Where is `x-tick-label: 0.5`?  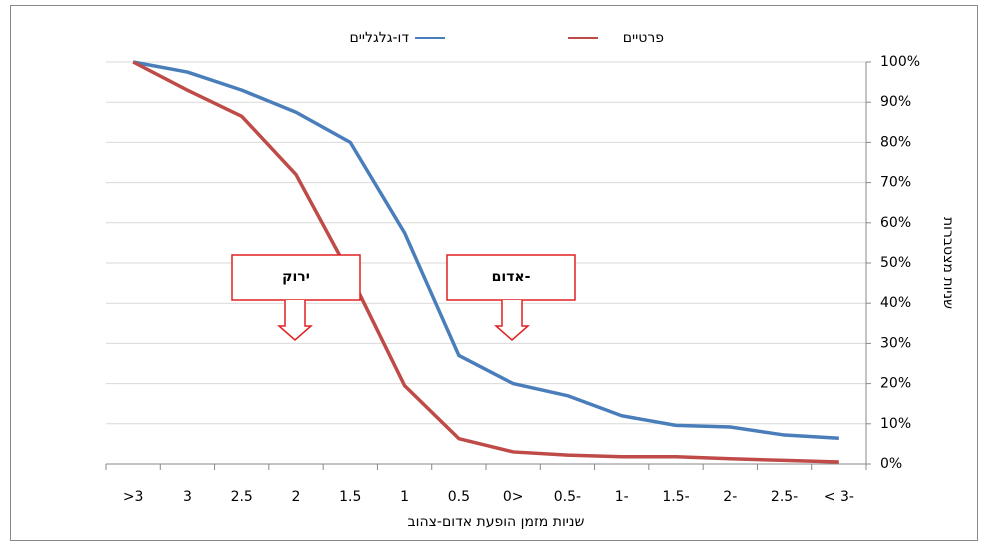
x-tick-label: 0.5 is located at coordinates (459, 497).